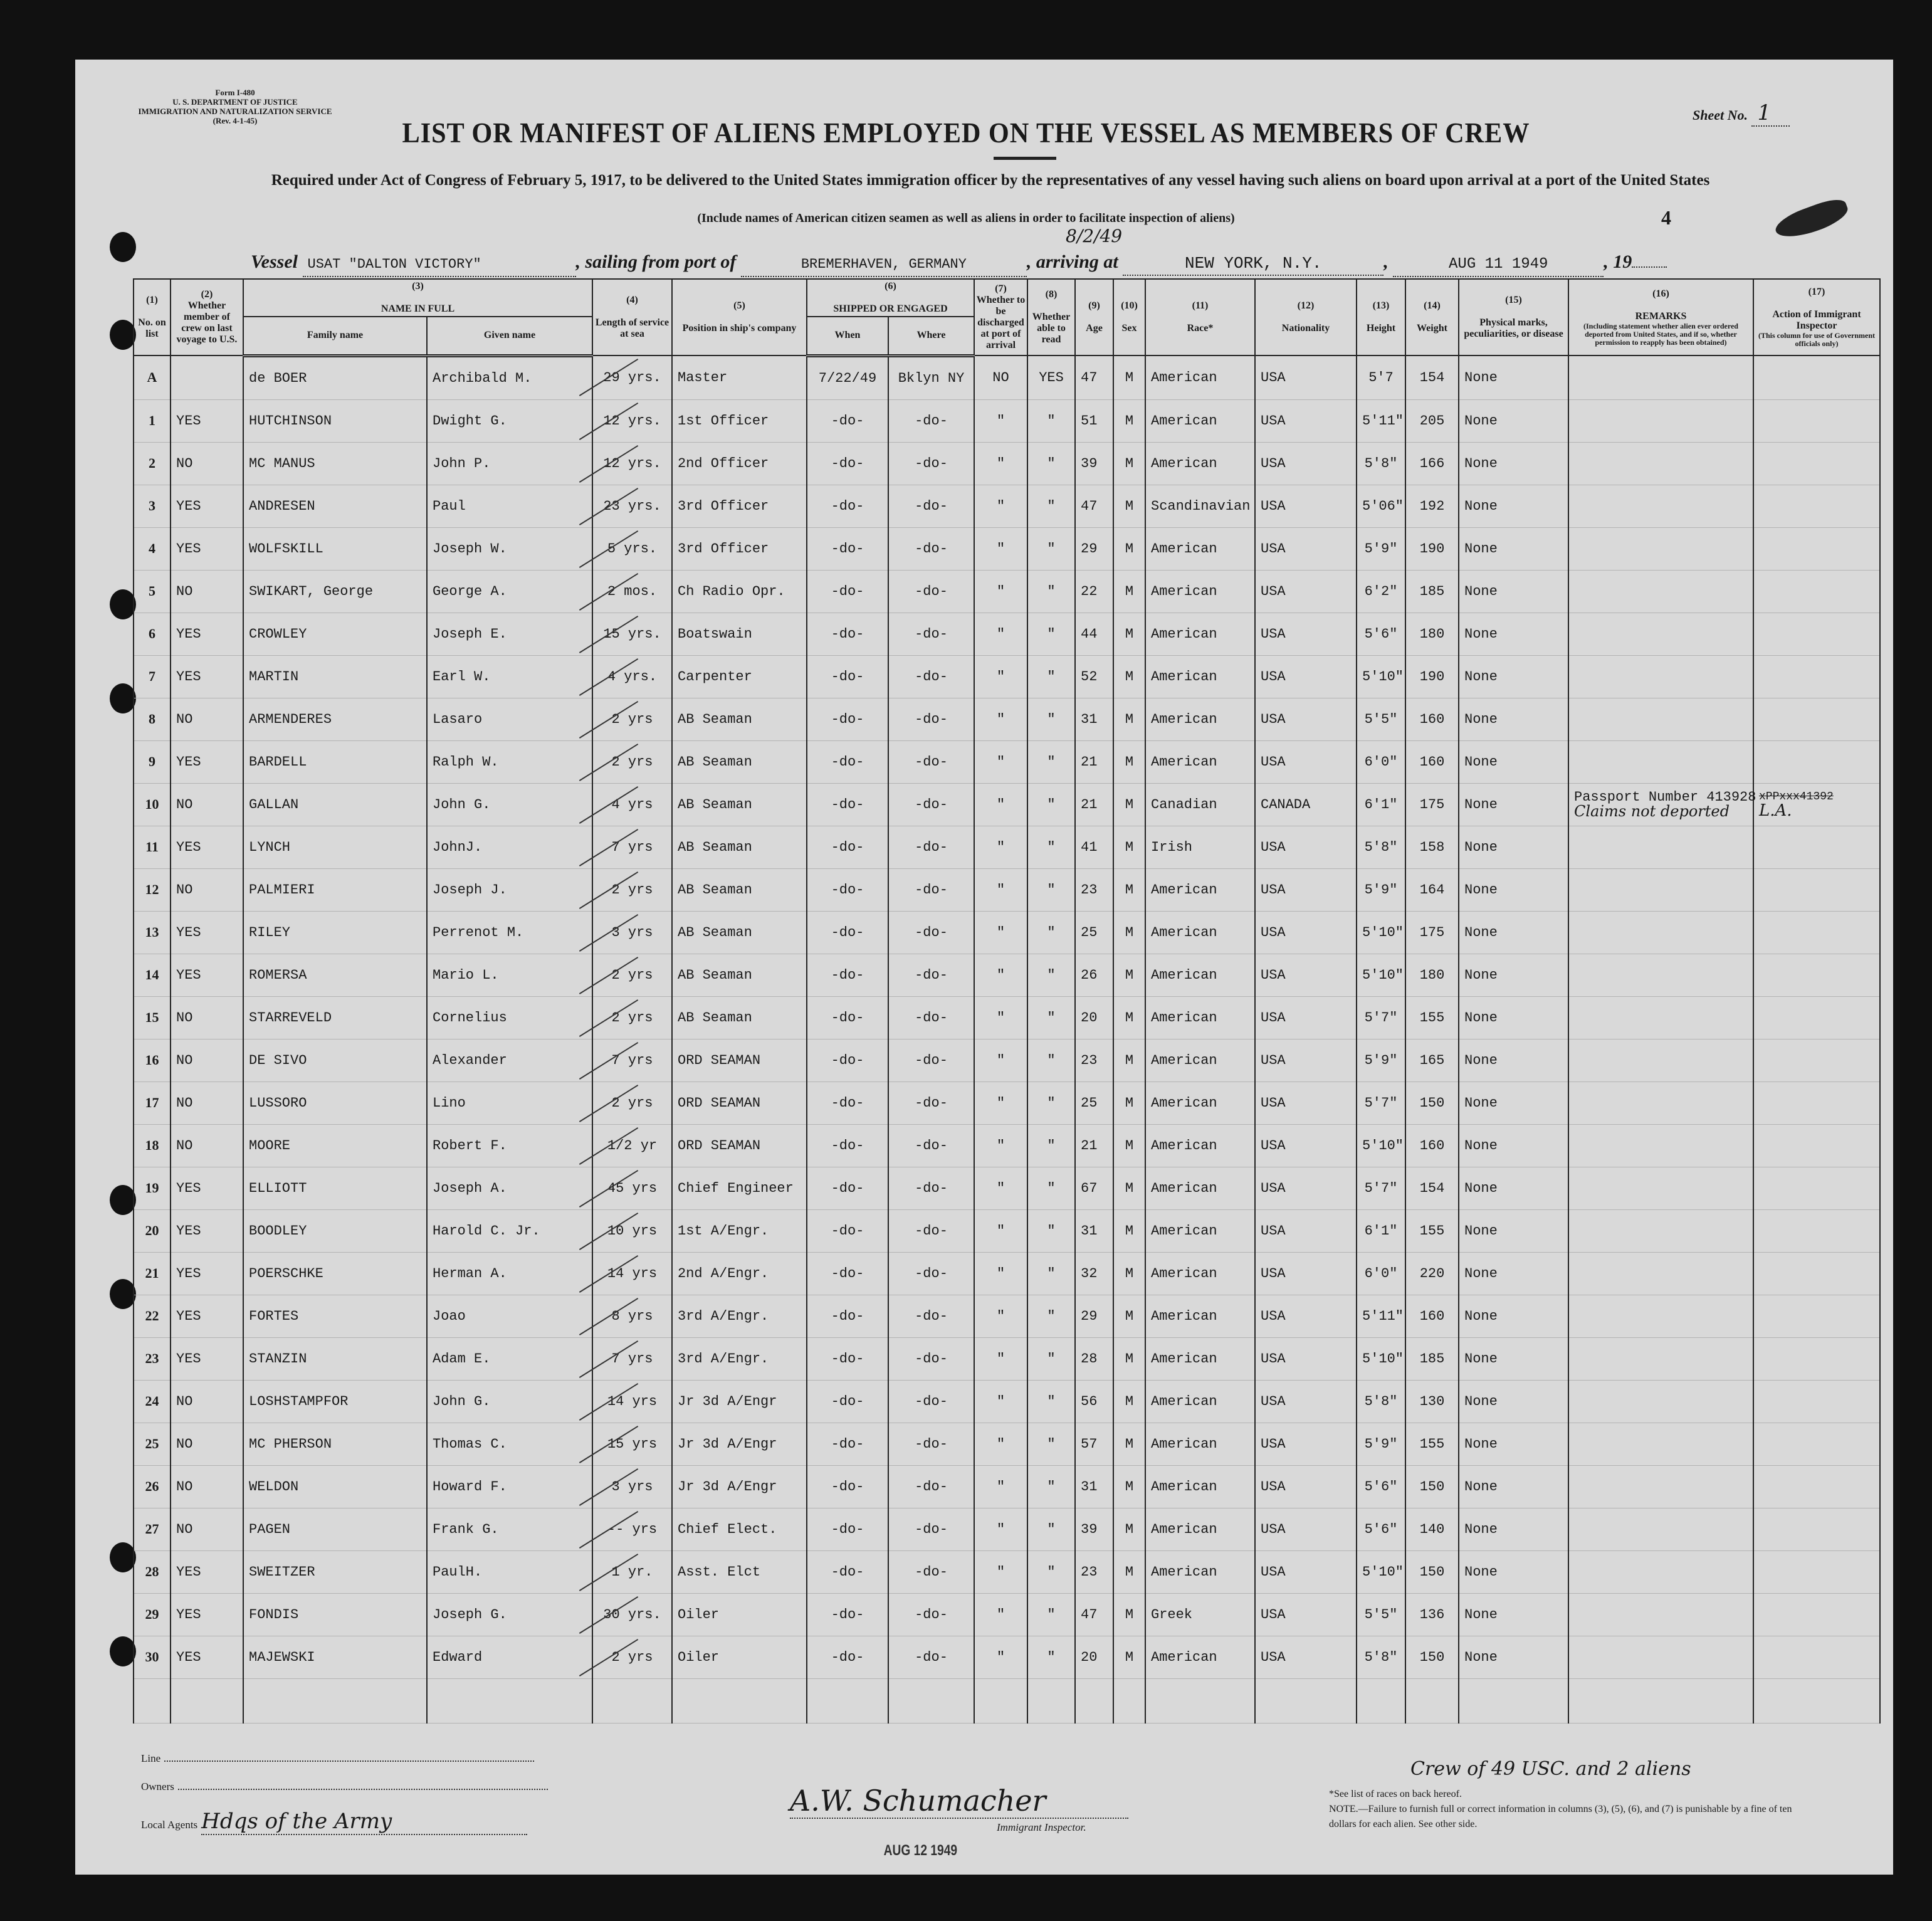 This screenshot has width=1932, height=1921. I want to click on cell-family: FONDIS, so click(335, 1615).